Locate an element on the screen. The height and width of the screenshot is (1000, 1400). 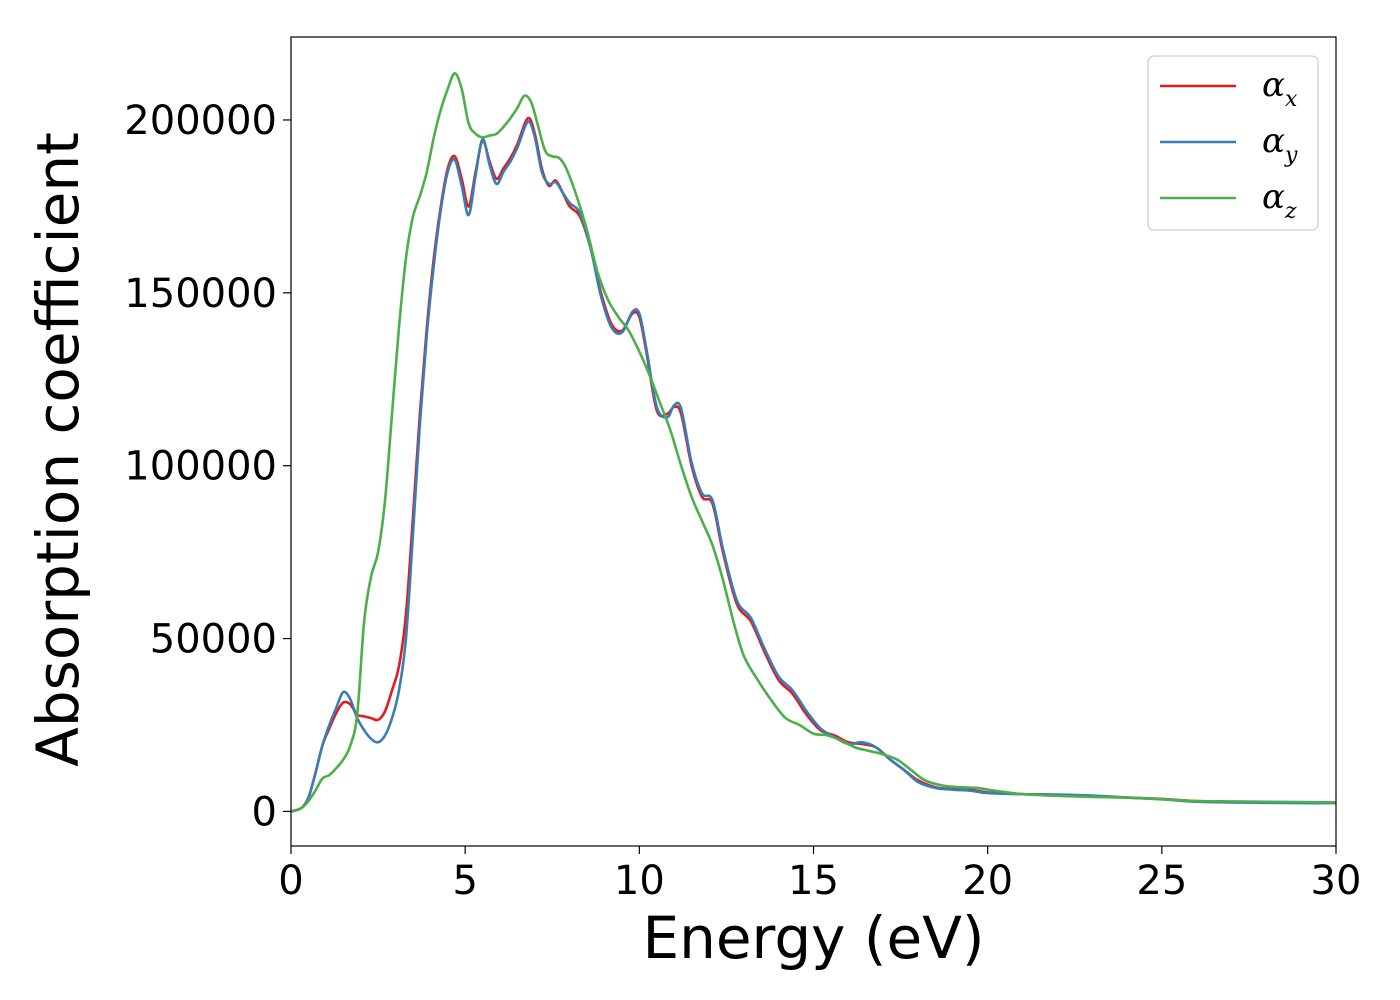
legend-subscript: x is located at coordinates (1291, 99).